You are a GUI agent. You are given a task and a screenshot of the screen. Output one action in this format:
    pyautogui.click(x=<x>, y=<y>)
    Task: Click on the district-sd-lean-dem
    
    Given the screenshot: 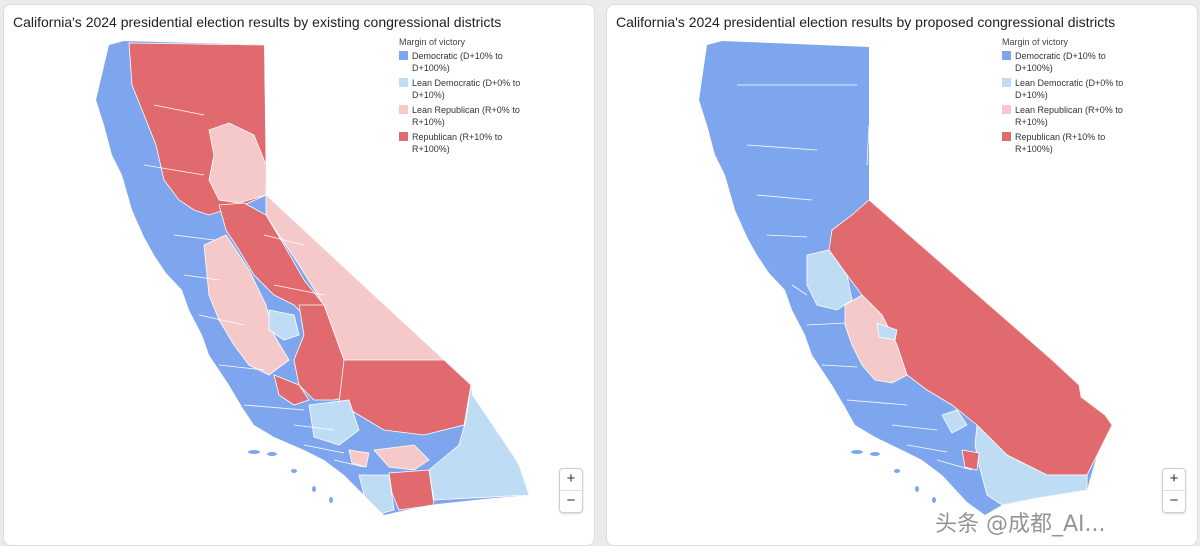 What is the action you would take?
    pyautogui.click(x=376, y=494)
    